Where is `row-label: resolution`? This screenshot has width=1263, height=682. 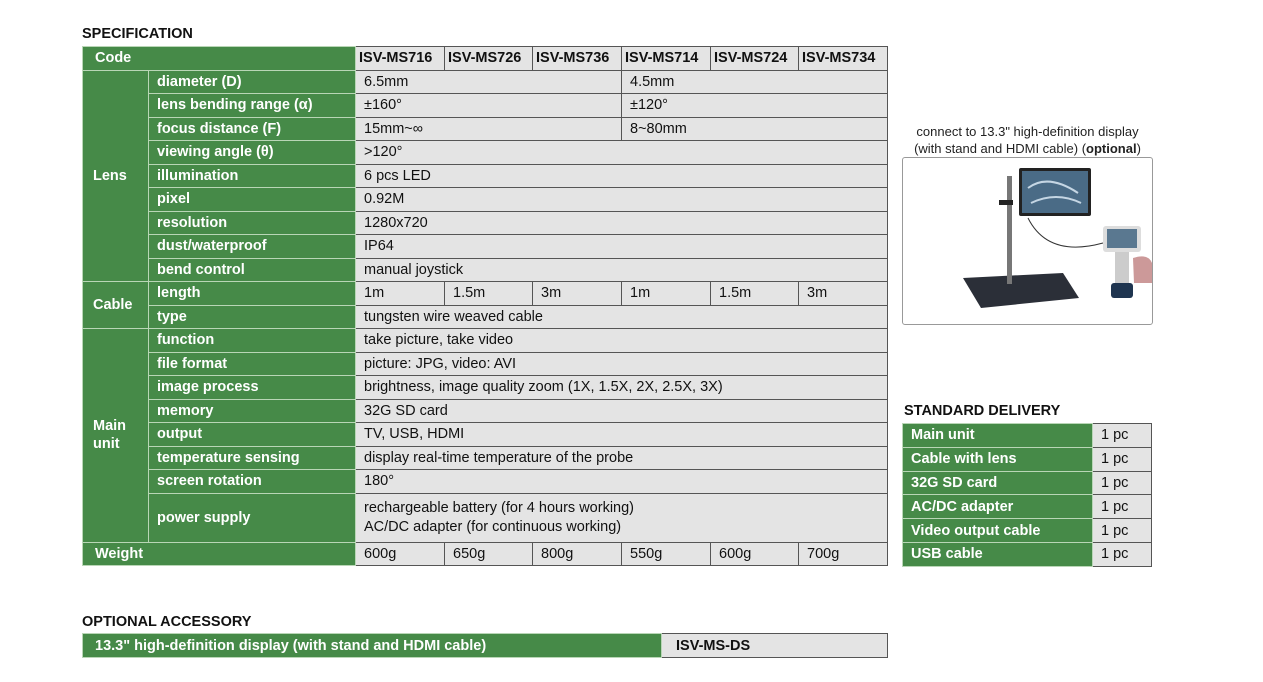
row-label: resolution is located at coordinates (252, 222).